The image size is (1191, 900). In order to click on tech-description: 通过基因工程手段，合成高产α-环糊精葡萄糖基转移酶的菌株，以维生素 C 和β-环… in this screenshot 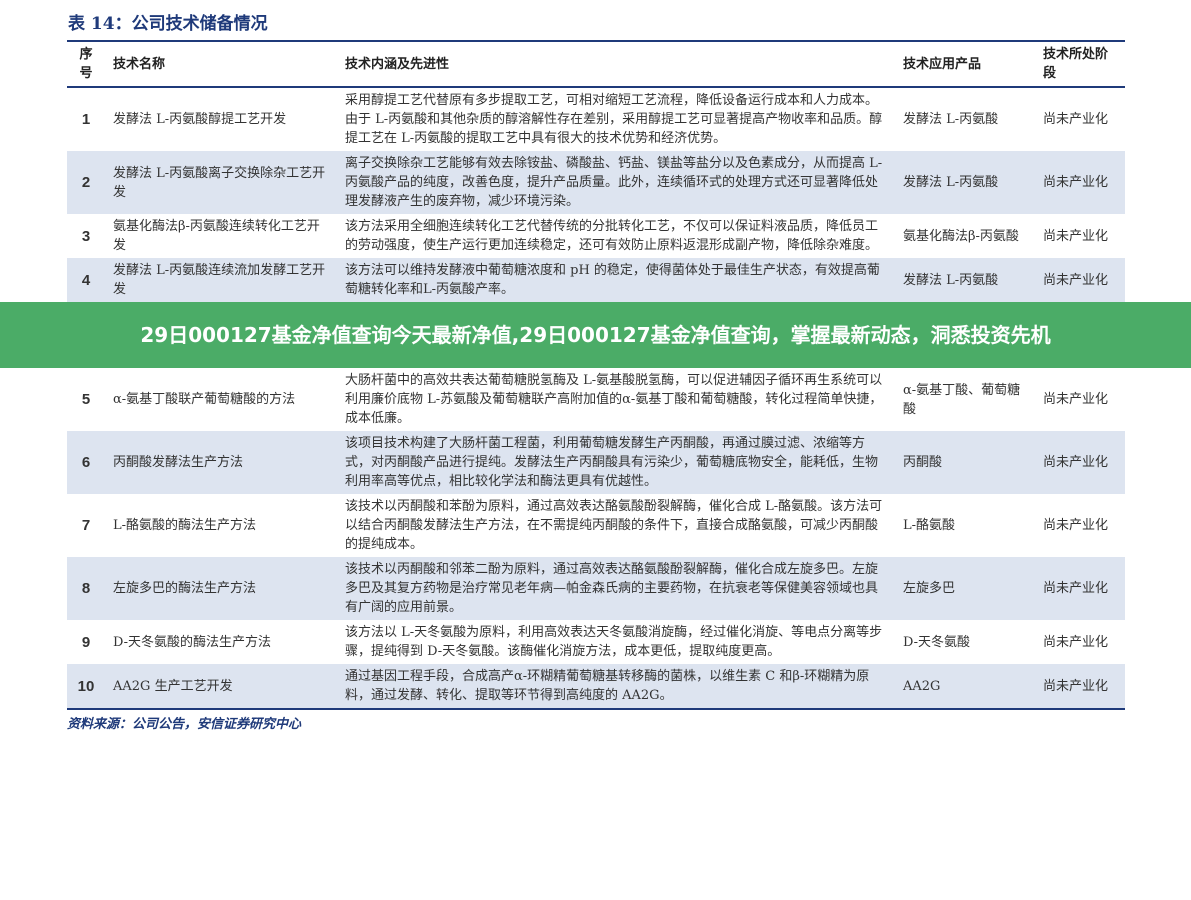, I will do `click(616, 687)`.